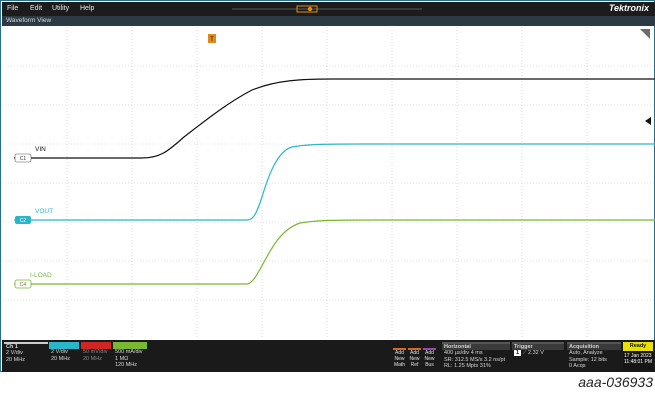 This screenshot has width=655, height=394. I want to click on status-time: 11:48:01 PM, so click(638, 362).